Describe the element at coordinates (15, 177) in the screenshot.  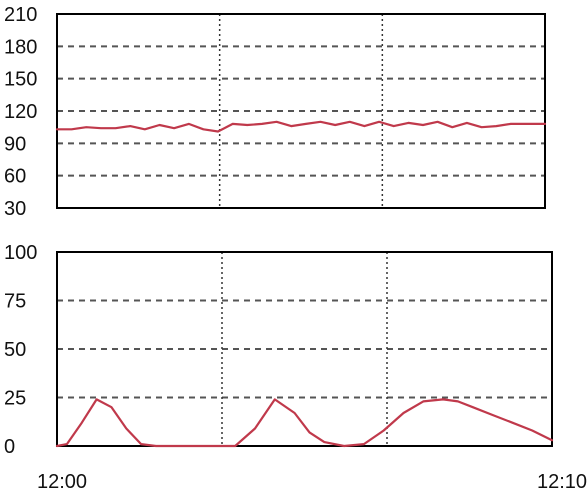
I see `top-y-tick-label: 60` at that location.